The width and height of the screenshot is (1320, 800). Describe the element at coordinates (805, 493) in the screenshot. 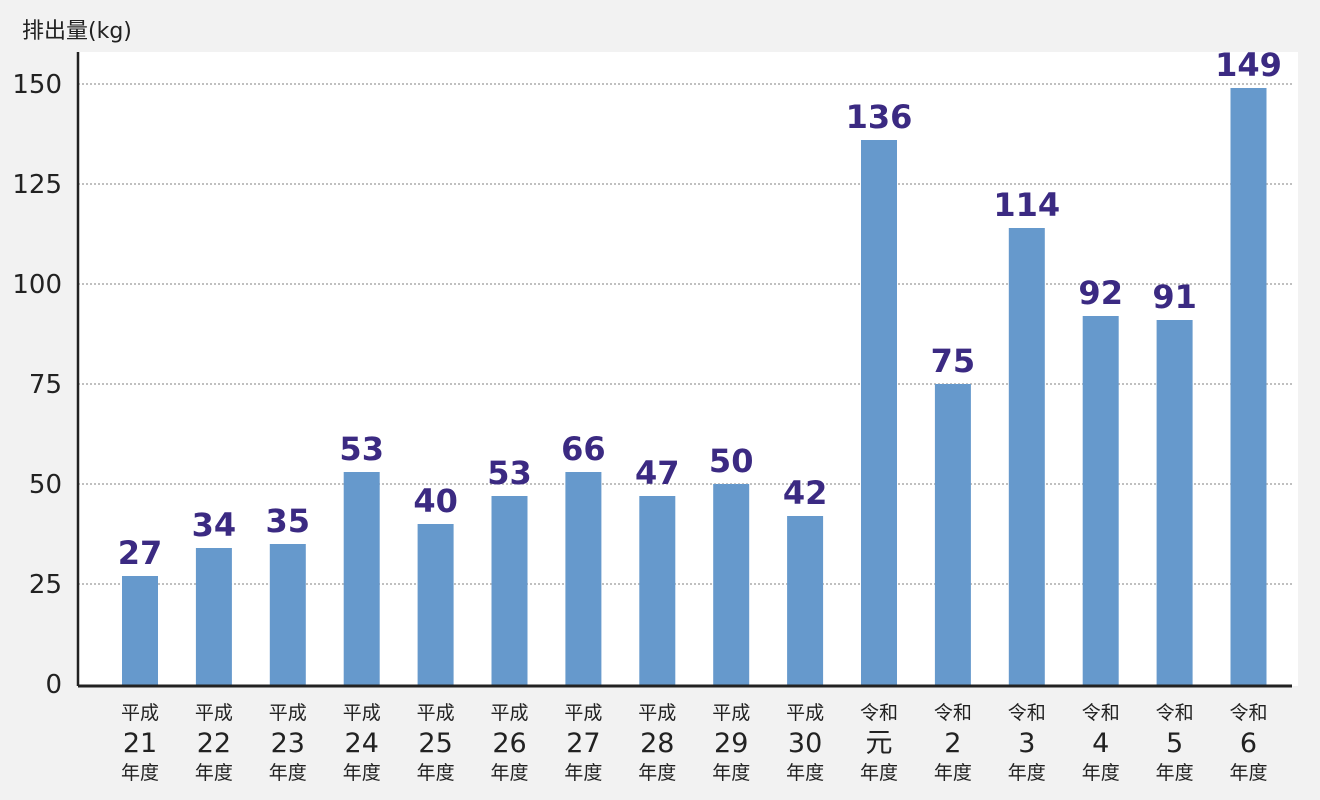

I see `value-label: 42` at that location.